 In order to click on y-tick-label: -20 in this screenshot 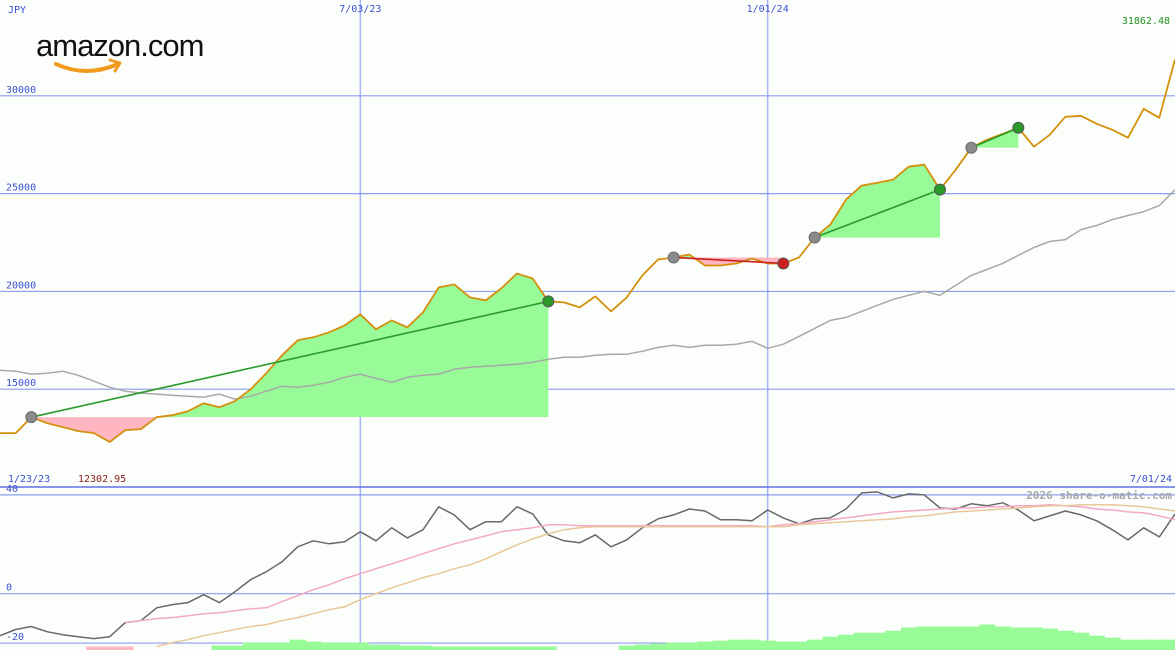, I will do `click(15, 637)`.